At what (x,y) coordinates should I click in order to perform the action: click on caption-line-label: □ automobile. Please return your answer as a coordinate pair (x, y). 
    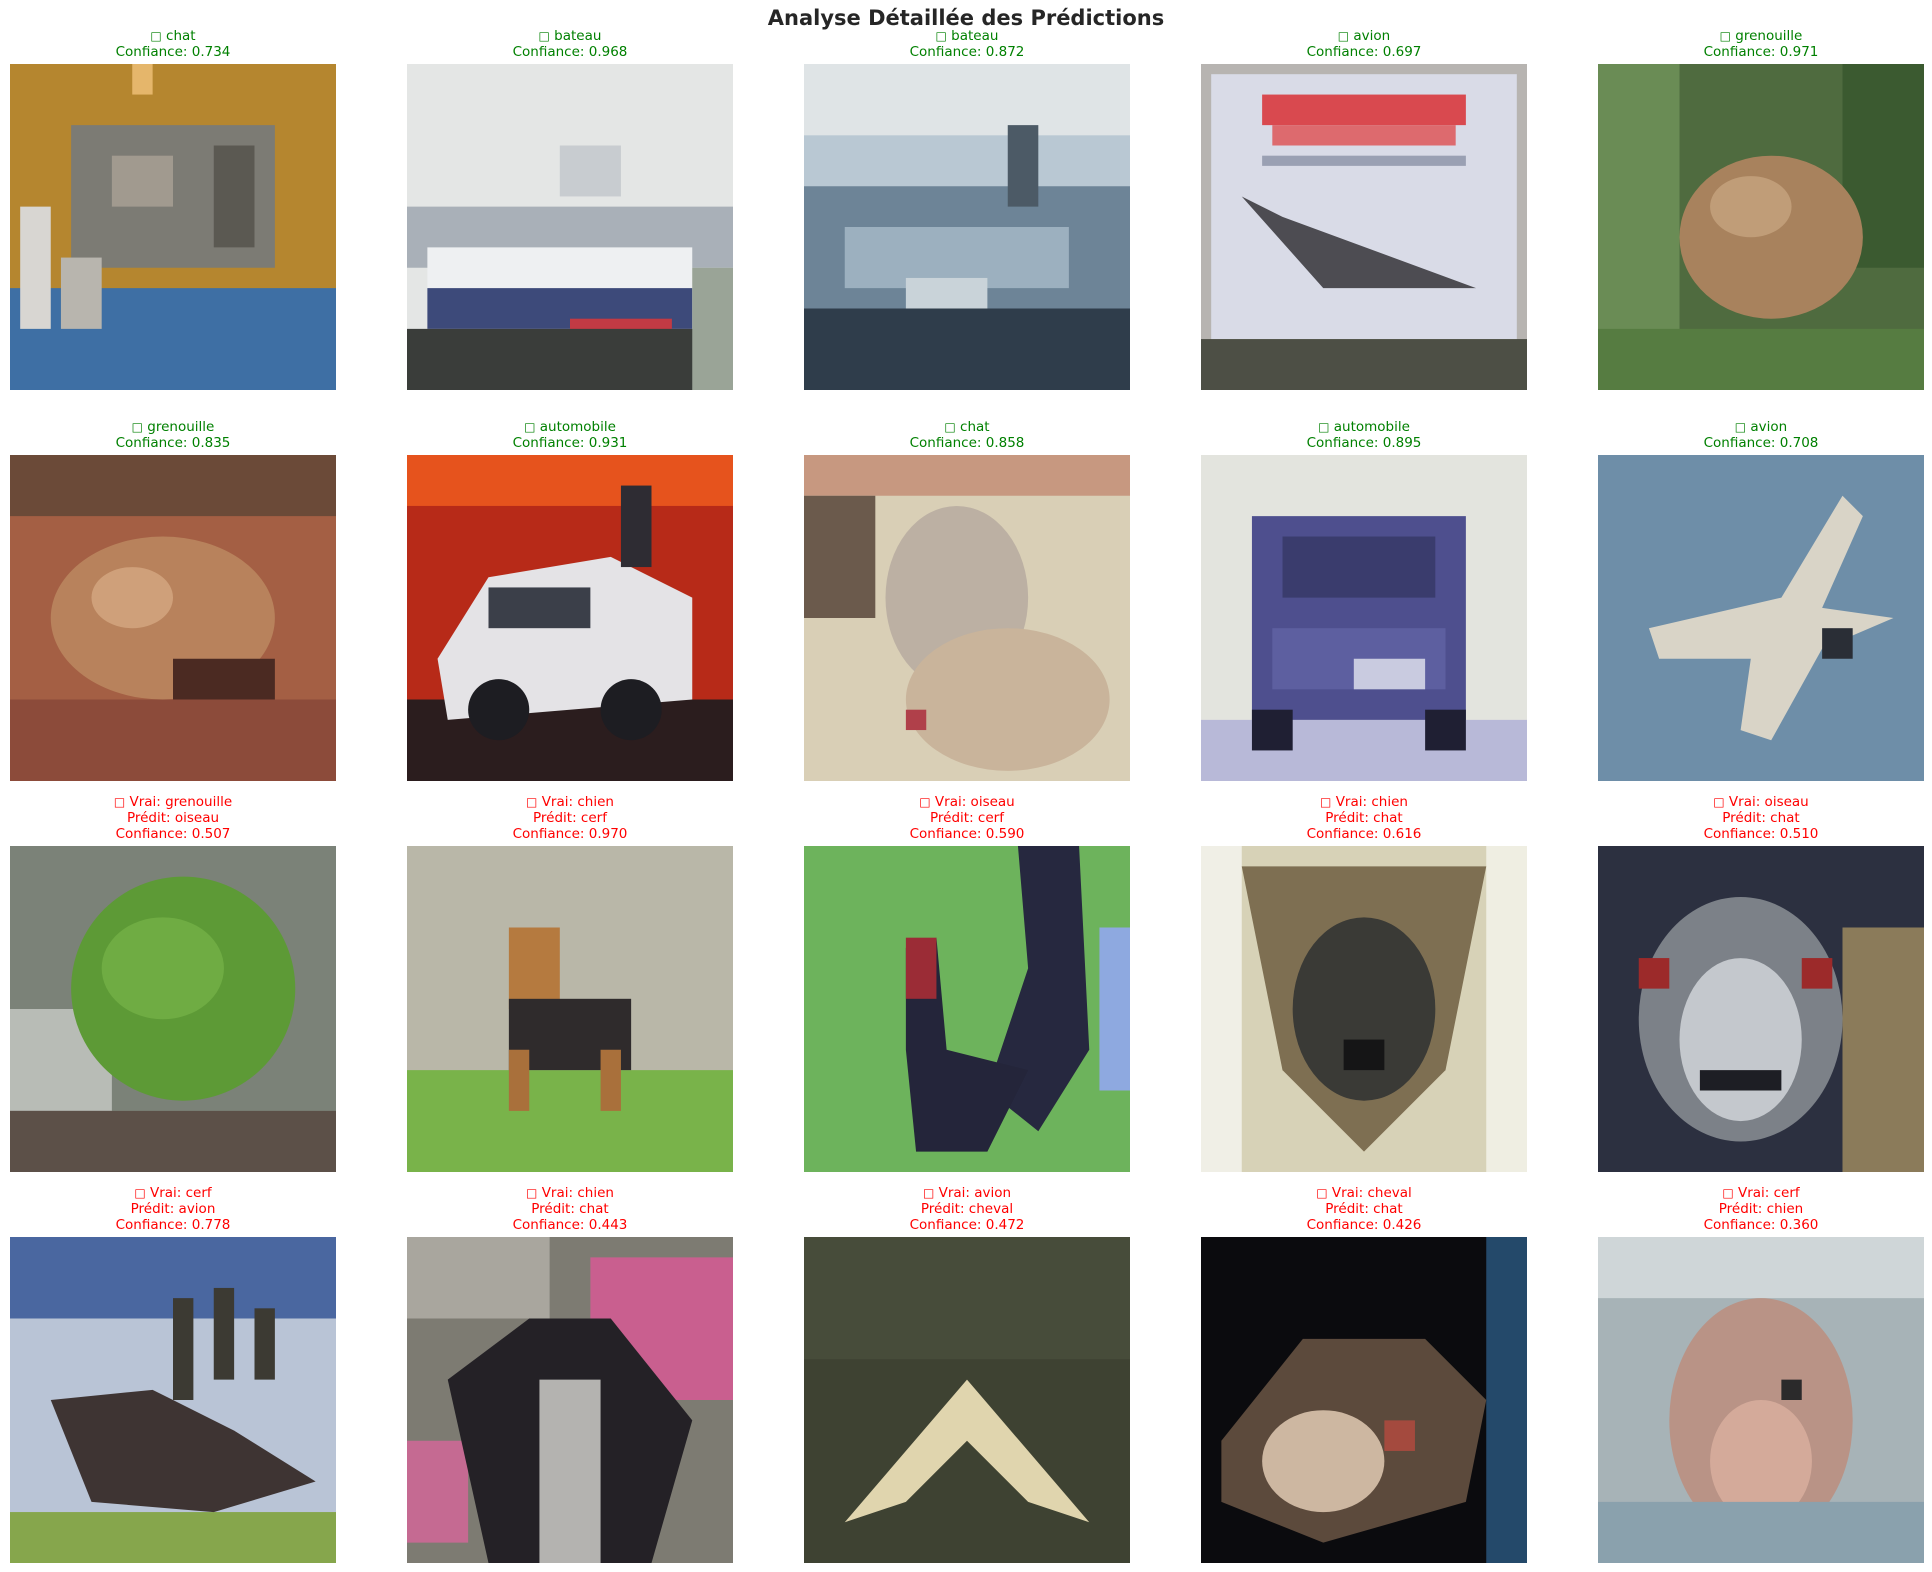
    Looking at the image, I should click on (1364, 427).